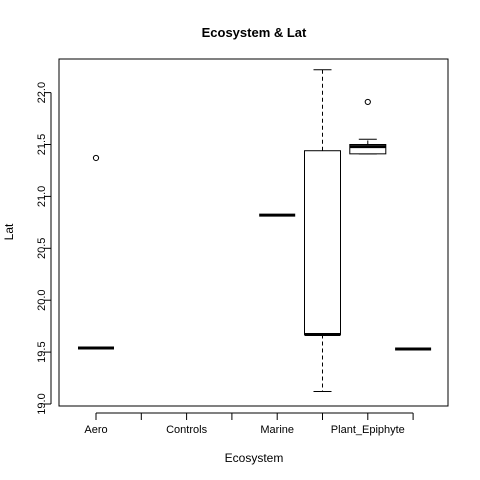 The width and height of the screenshot is (480, 480). I want to click on x-tick-label: Plant_Epiphyte, so click(368, 430).